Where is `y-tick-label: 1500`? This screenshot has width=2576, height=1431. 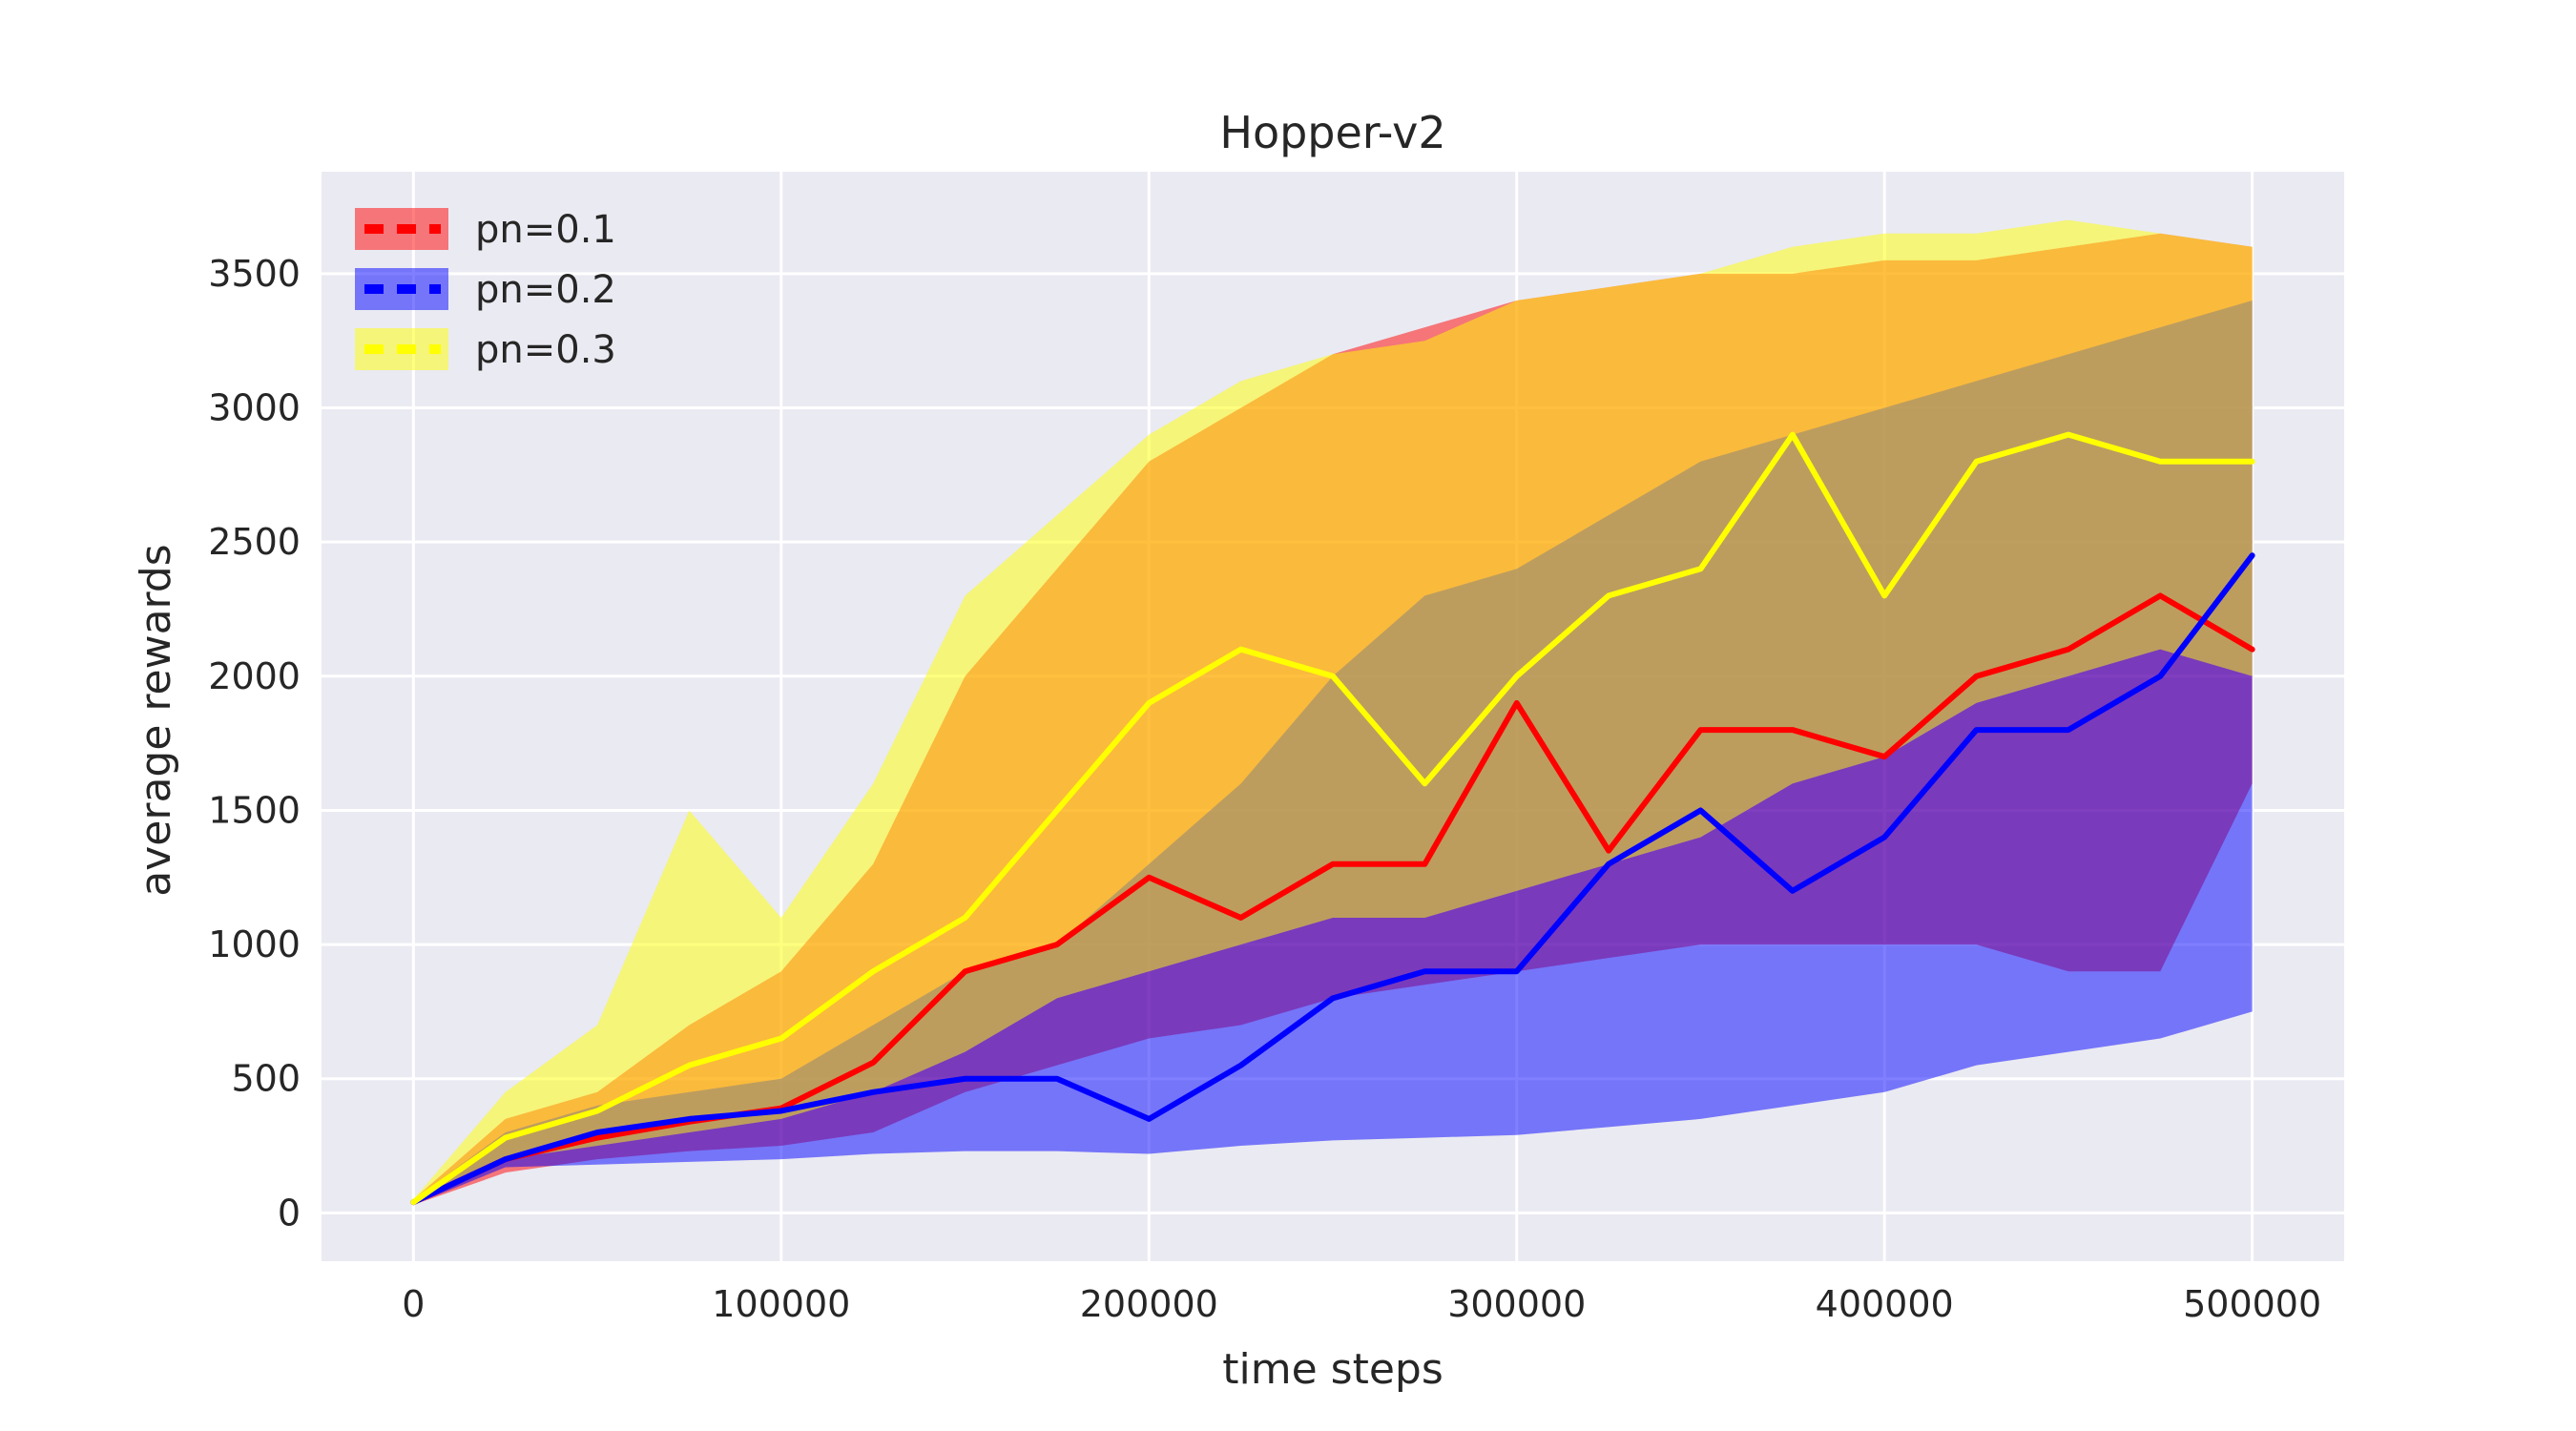
y-tick-label: 1500 is located at coordinates (254, 810).